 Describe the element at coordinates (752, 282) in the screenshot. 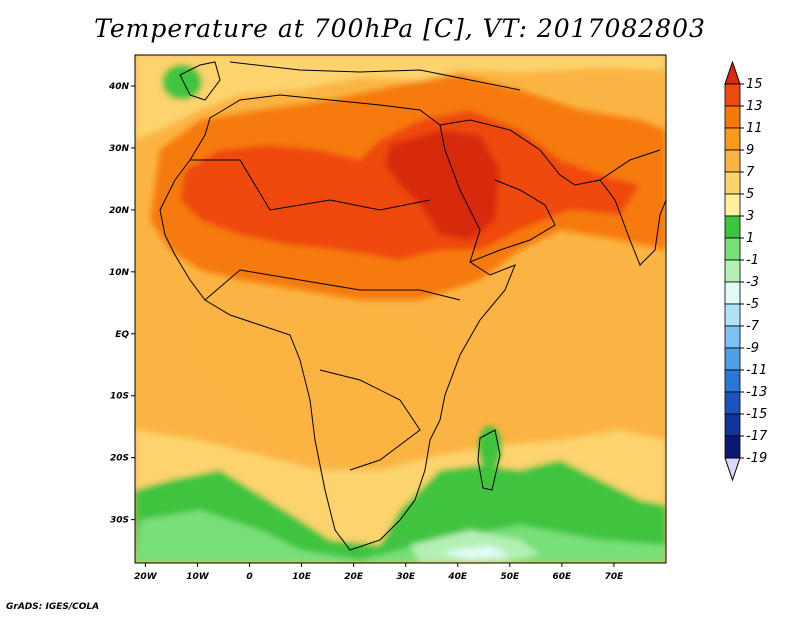

I see `colorbar-label: -3` at that location.